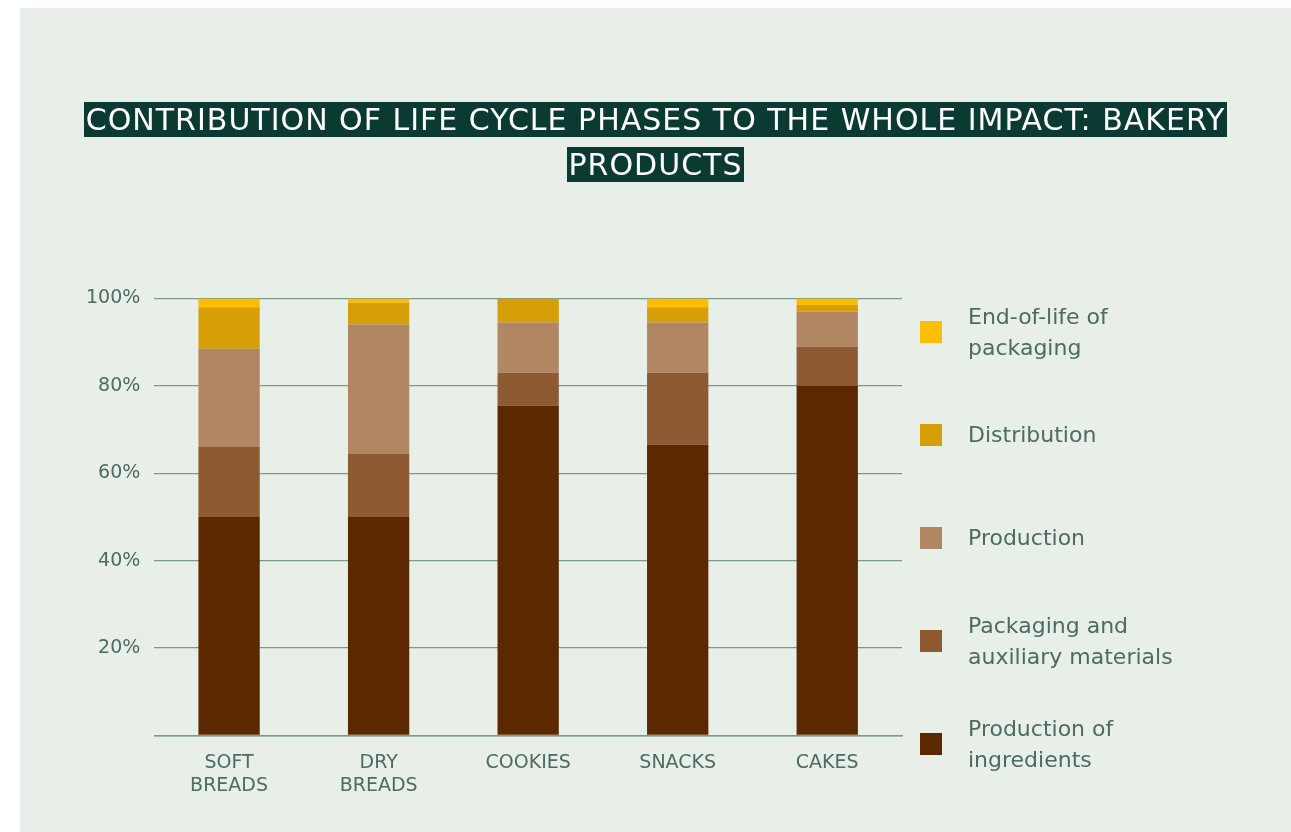 Image resolution: width=1291 pixels, height=832 pixels. I want to click on legend-label: End-of-life of packaging, so click(1038, 332).